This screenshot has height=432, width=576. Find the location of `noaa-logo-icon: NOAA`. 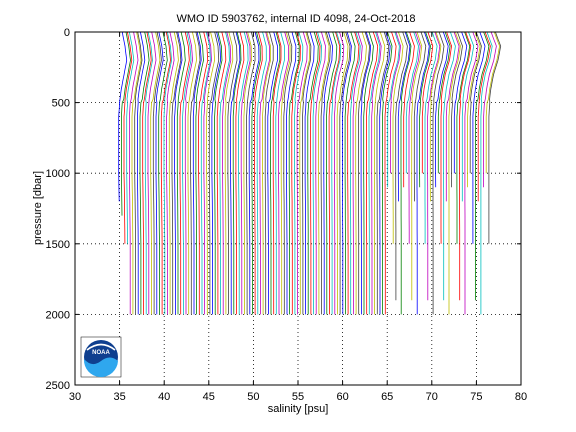

noaa-logo-icon: NOAA is located at coordinates (100, 359).